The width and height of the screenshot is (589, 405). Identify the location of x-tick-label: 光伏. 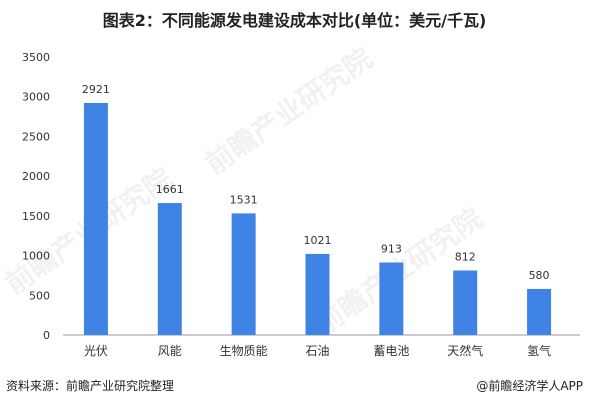
(96, 351).